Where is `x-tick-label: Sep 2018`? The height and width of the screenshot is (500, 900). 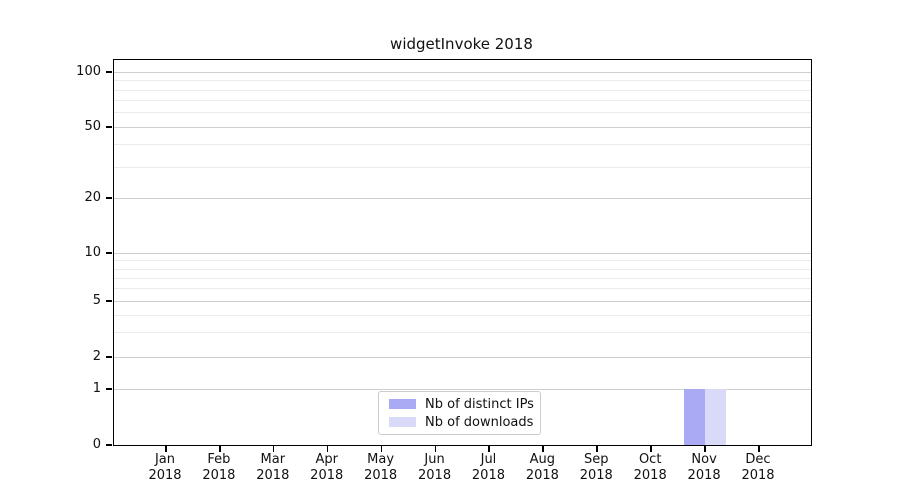
x-tick-label: Sep 2018 is located at coordinates (596, 468).